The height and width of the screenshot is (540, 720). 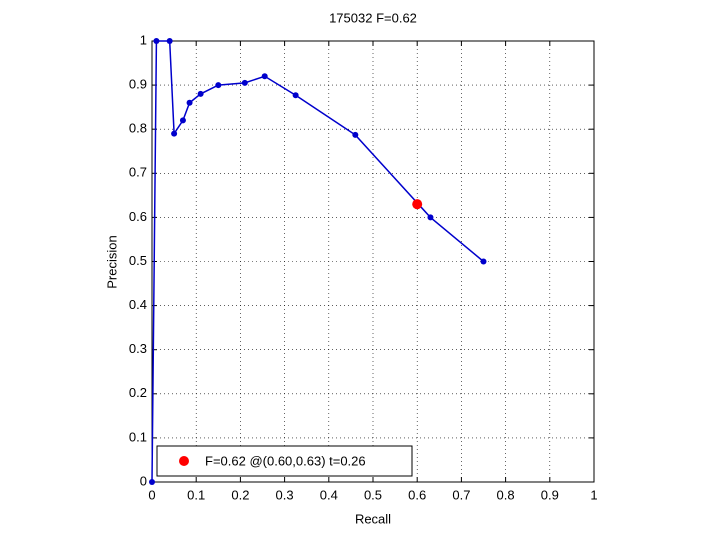 I want to click on x-tick-label: 0.1, so click(x=196, y=494).